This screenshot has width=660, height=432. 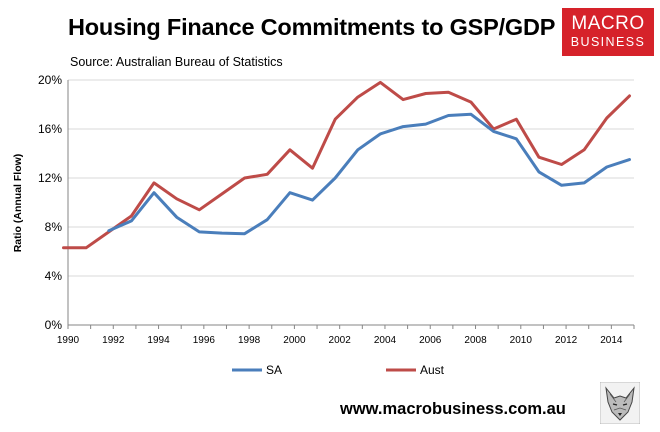 I want to click on x-tick-label-2010: 2010, so click(x=521, y=340).